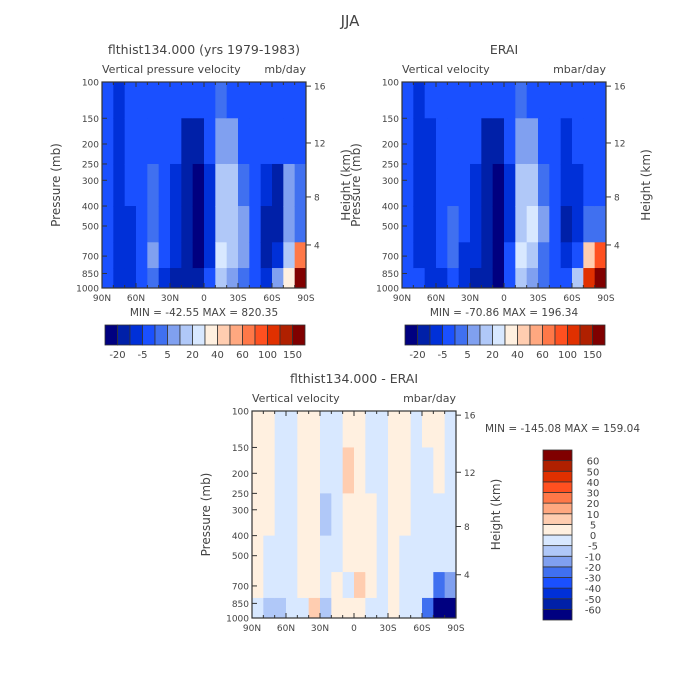  Describe the element at coordinates (237, 299) in the screenshot. I see `x-tick-label: 30S` at that location.